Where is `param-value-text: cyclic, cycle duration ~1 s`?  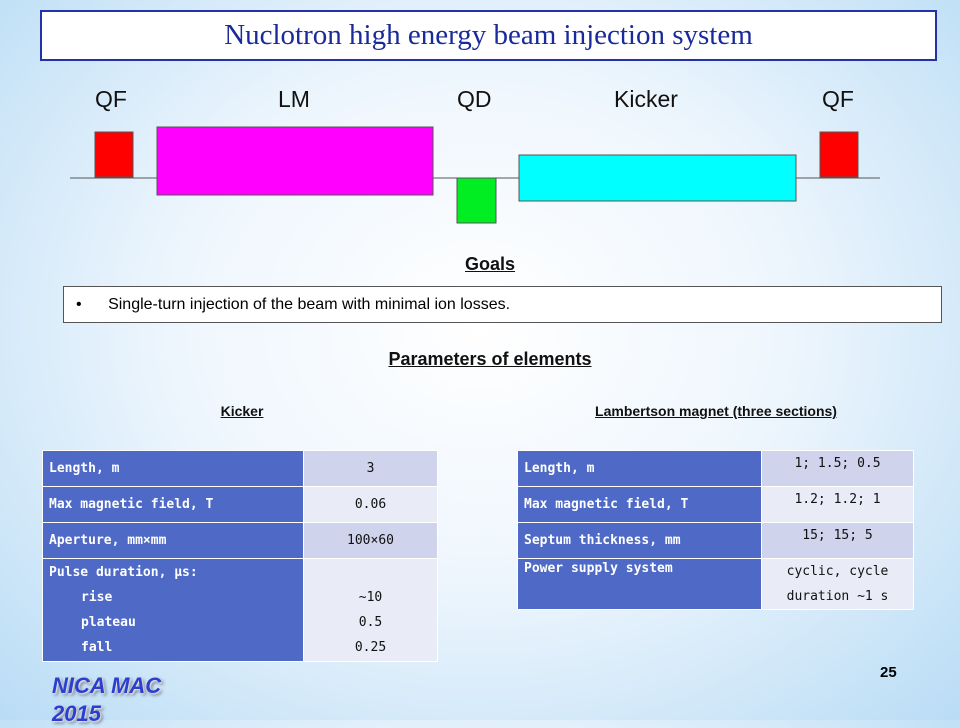 param-value-text: cyclic, cycle duration ~1 s is located at coordinates (837, 584).